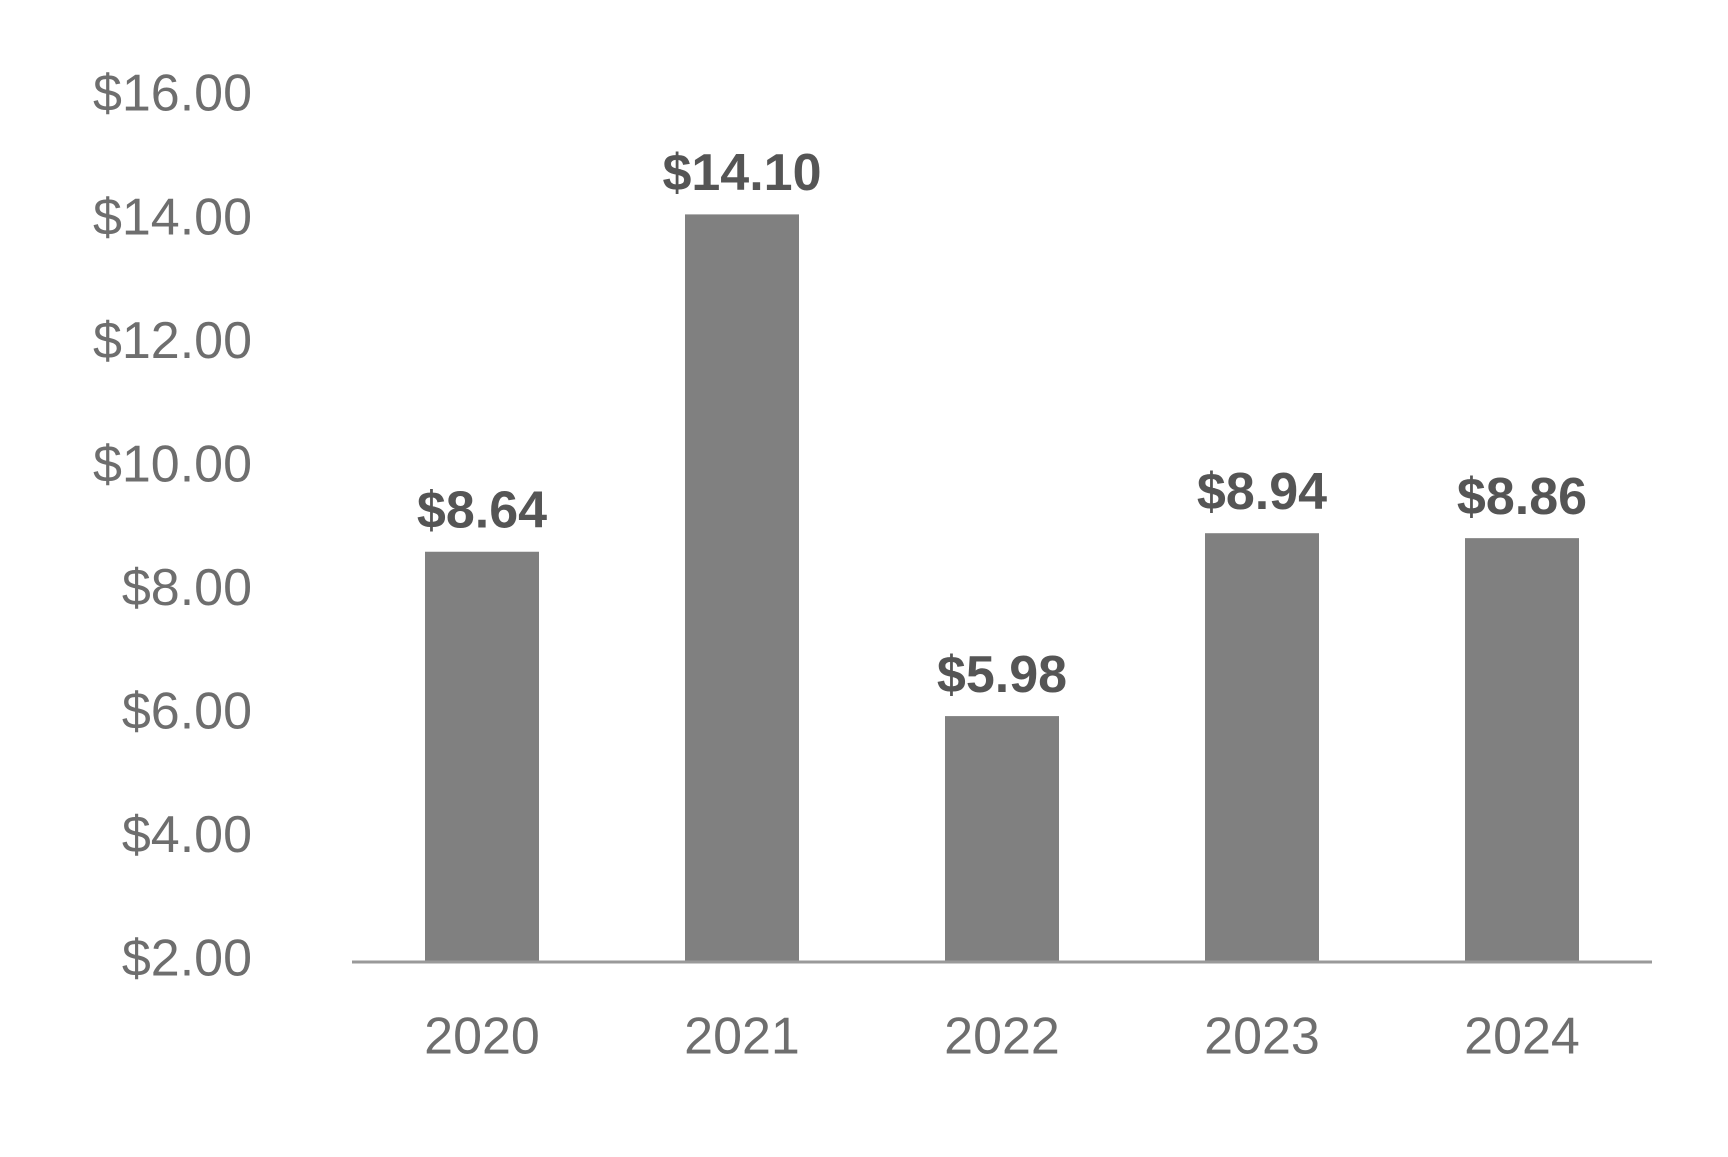  Describe the element at coordinates (187, 712) in the screenshot. I see `y-tick-label: $6.00` at that location.